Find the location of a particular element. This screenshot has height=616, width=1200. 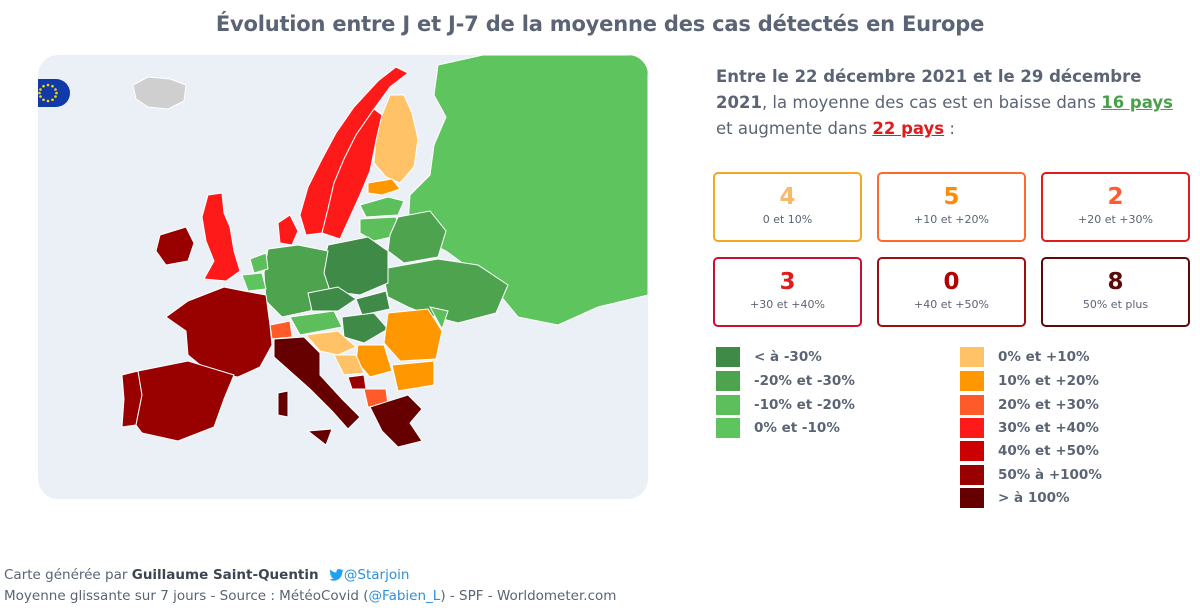

country-sicily is located at coordinates (319, 437).